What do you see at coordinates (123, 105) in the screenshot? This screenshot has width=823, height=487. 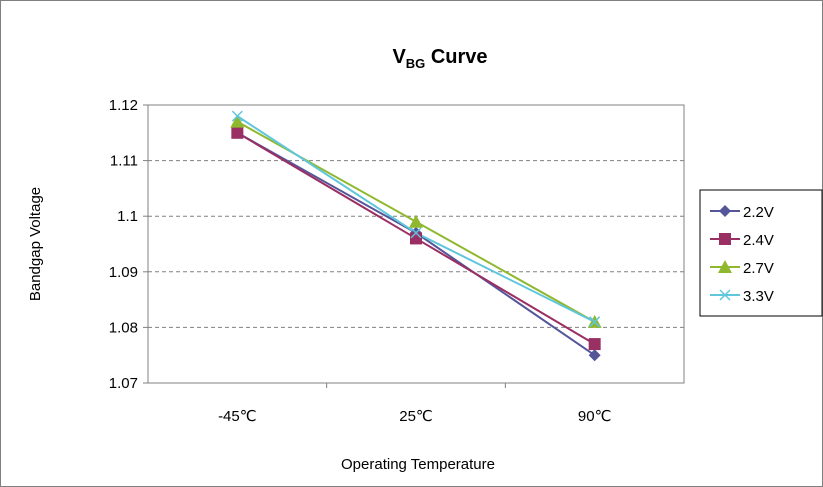 I see `y-tick-label: 1.12` at bounding box center [123, 105].